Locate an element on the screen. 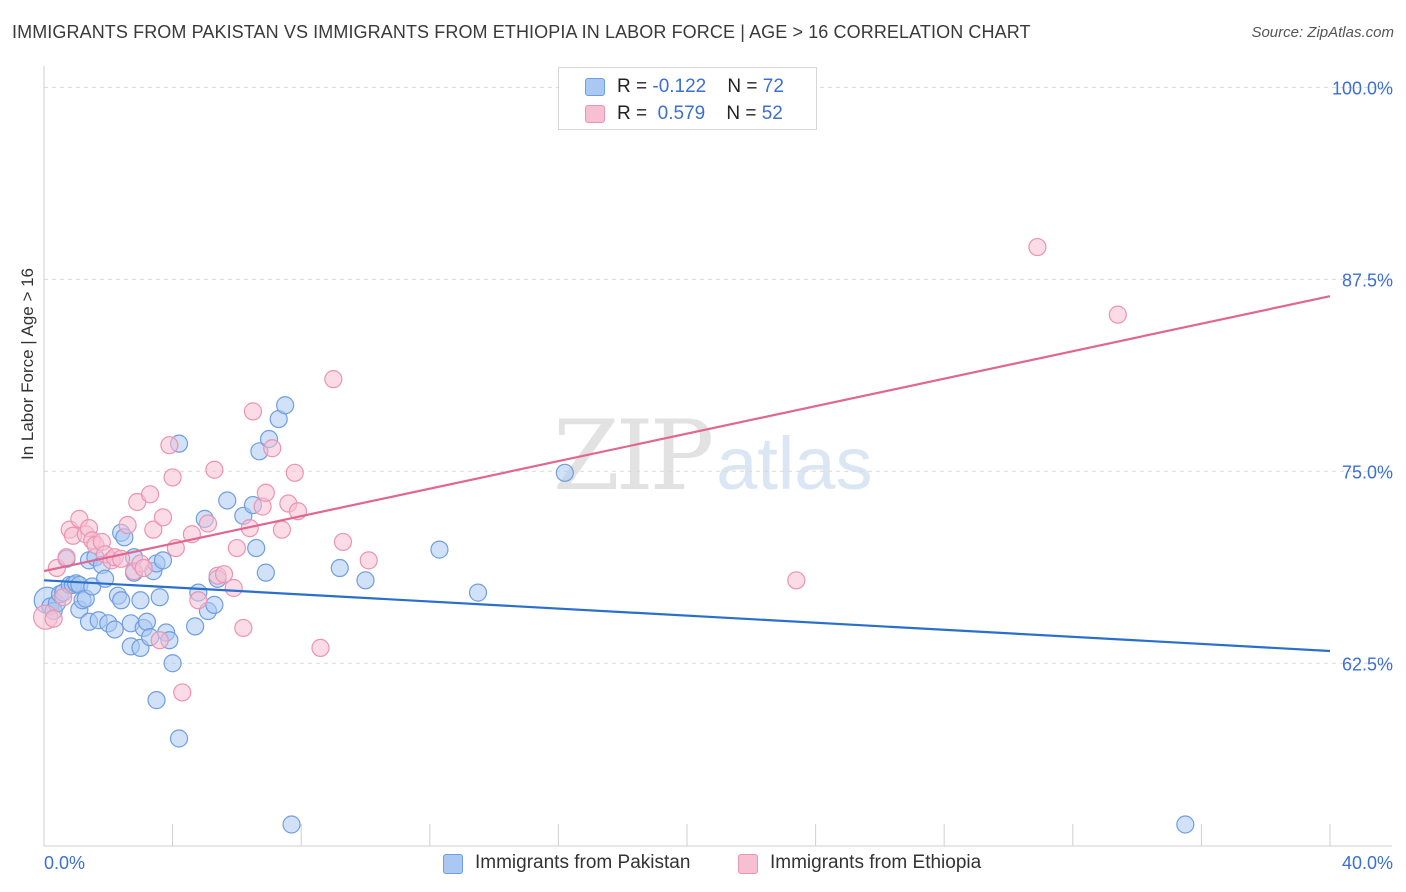 Image resolution: width=1406 pixels, height=892 pixels. legend-n-value-pakistan: 72 is located at coordinates (773, 86).